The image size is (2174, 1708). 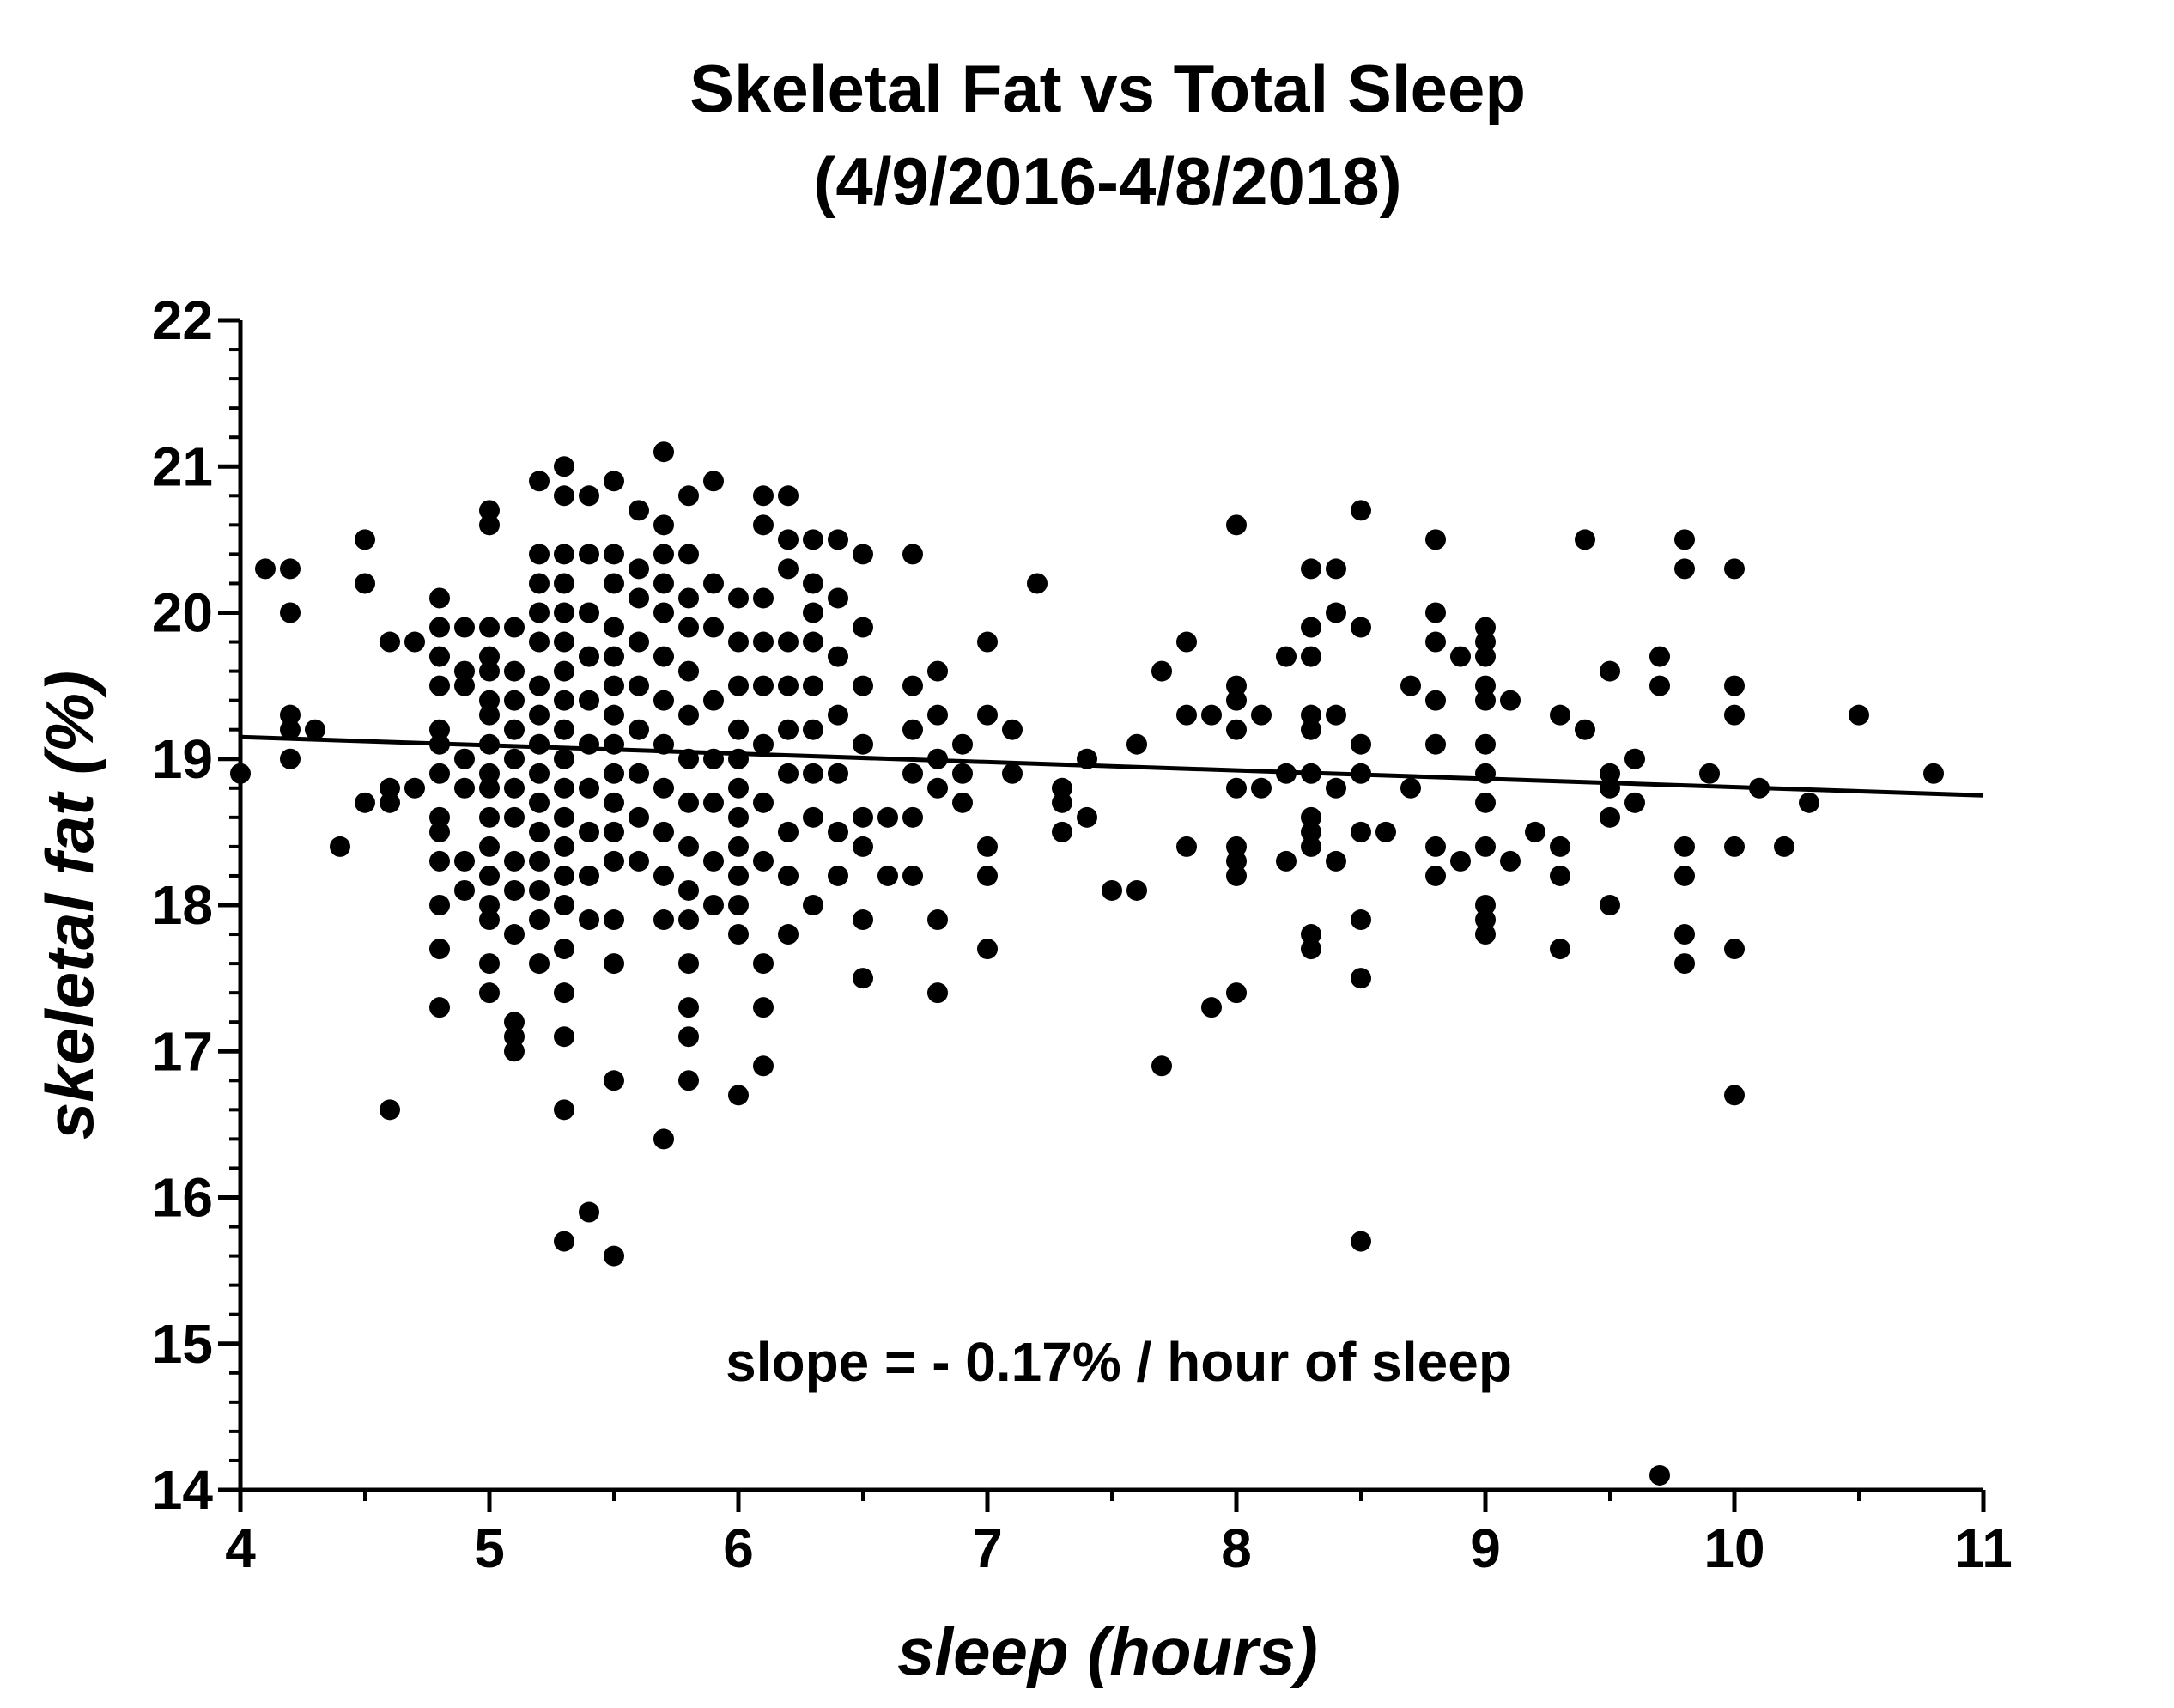 What do you see at coordinates (1983, 1548) in the screenshot?
I see `x-tick-label: 11` at bounding box center [1983, 1548].